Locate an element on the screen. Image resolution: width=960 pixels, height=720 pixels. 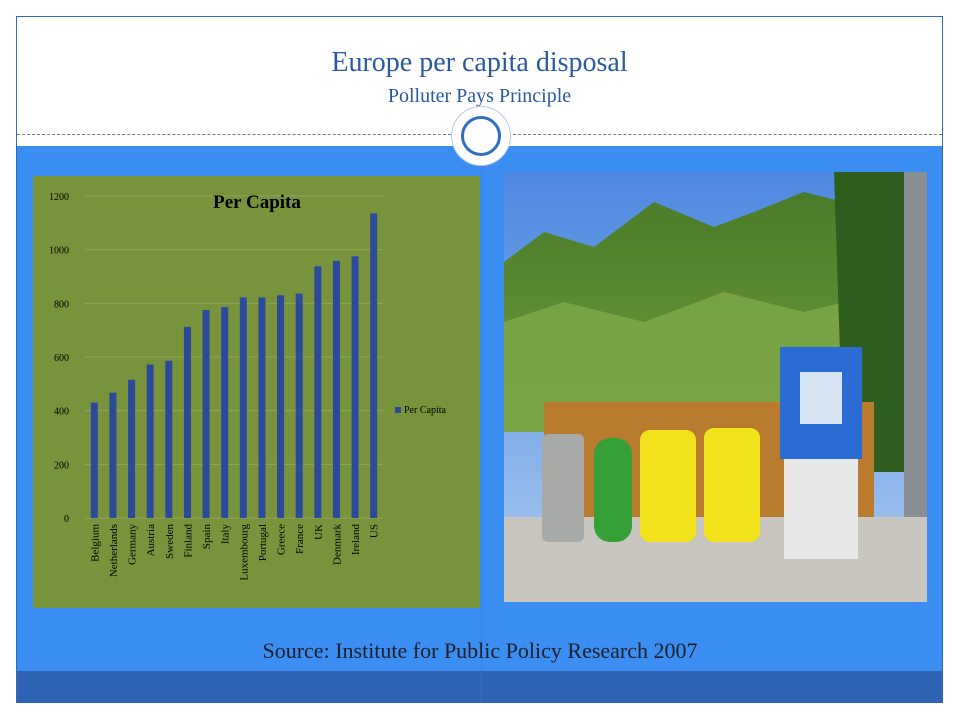
x-tick-label: Luxembourg is located at coordinates (244, 552).